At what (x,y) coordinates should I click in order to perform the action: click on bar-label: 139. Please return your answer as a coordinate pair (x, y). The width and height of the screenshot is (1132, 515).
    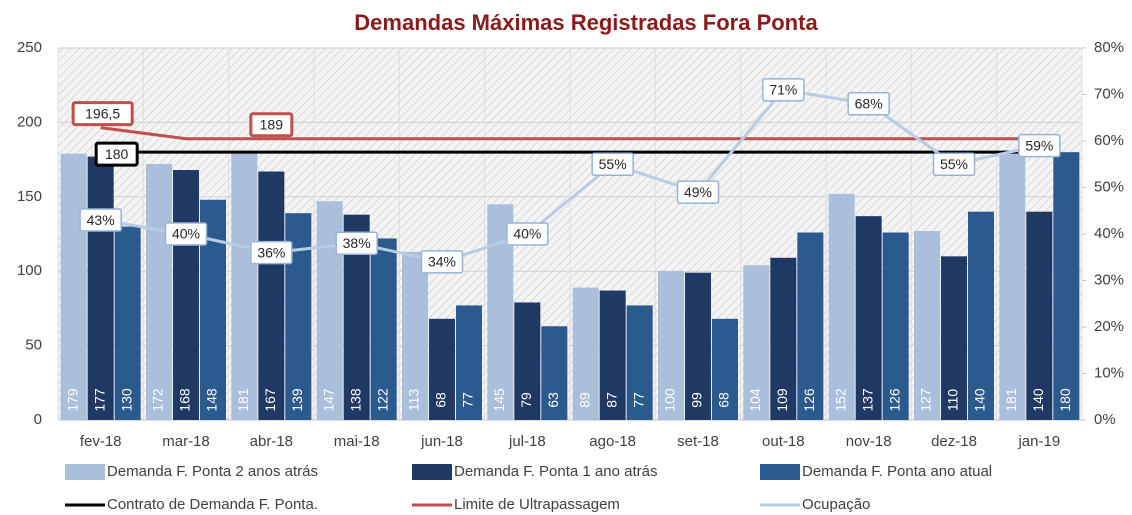
    Looking at the image, I should click on (297, 400).